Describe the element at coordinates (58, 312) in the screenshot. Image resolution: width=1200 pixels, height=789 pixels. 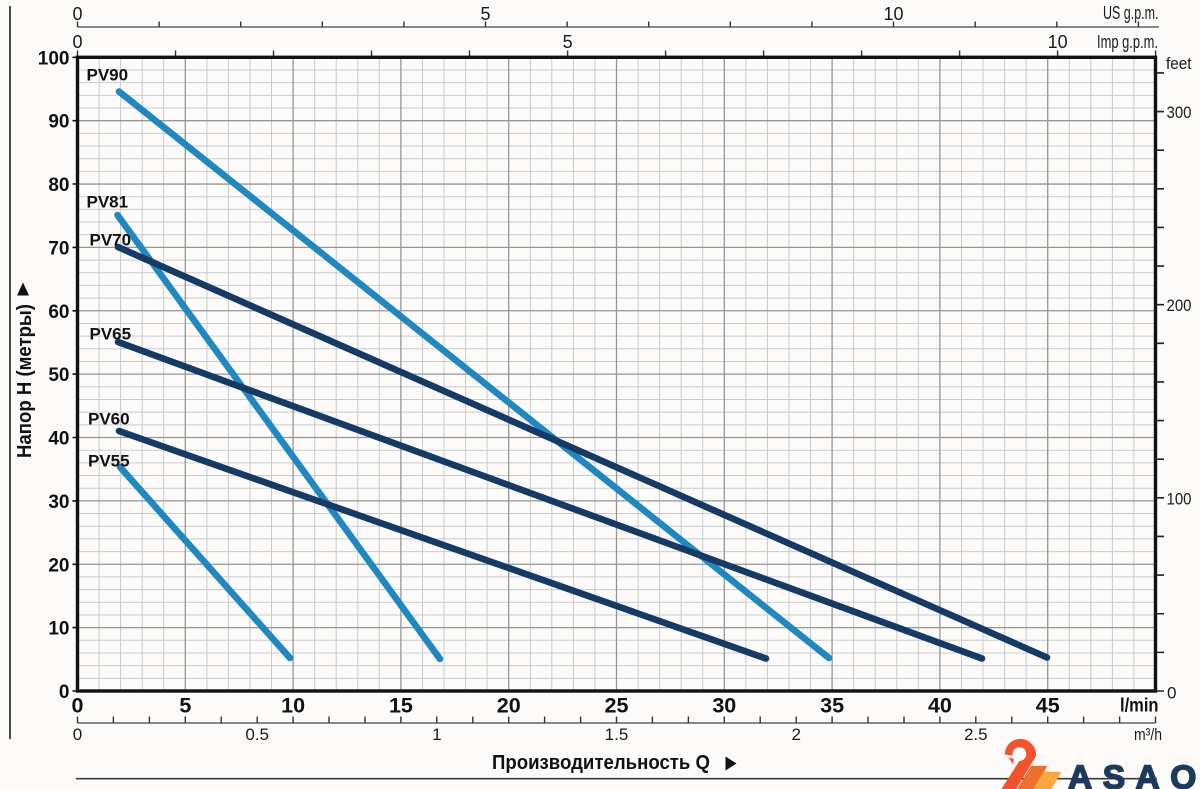
I see `svg-text: 60` at that location.